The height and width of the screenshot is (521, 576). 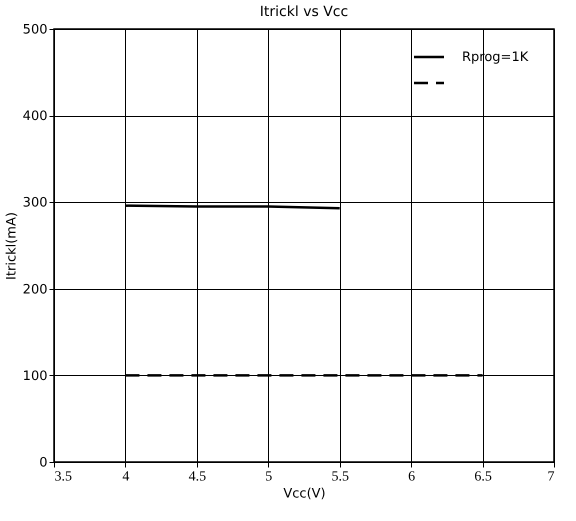 What do you see at coordinates (35, 203) in the screenshot?
I see `y-tick-label: 300` at bounding box center [35, 203].